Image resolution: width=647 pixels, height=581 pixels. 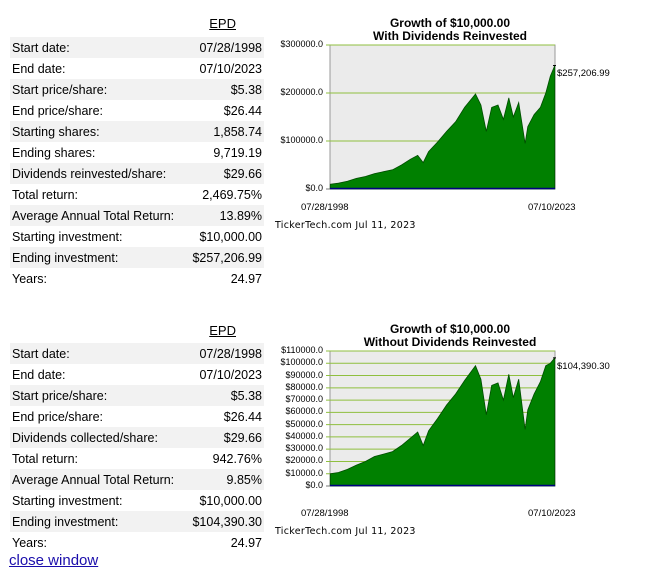 I want to click on stat-label: Ending shares:, so click(x=98, y=152).